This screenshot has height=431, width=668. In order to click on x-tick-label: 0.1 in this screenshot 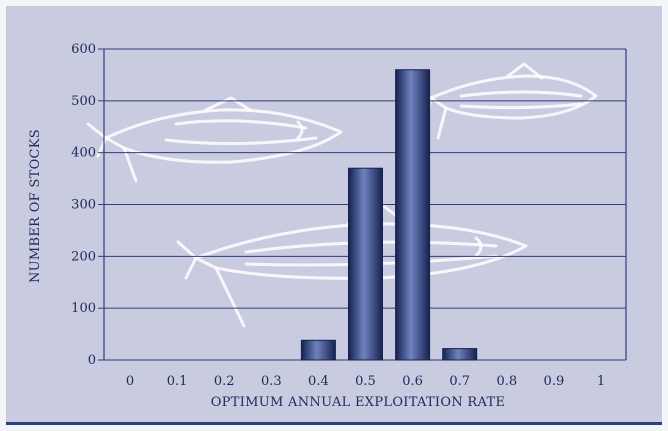, I will do `click(177, 381)`.